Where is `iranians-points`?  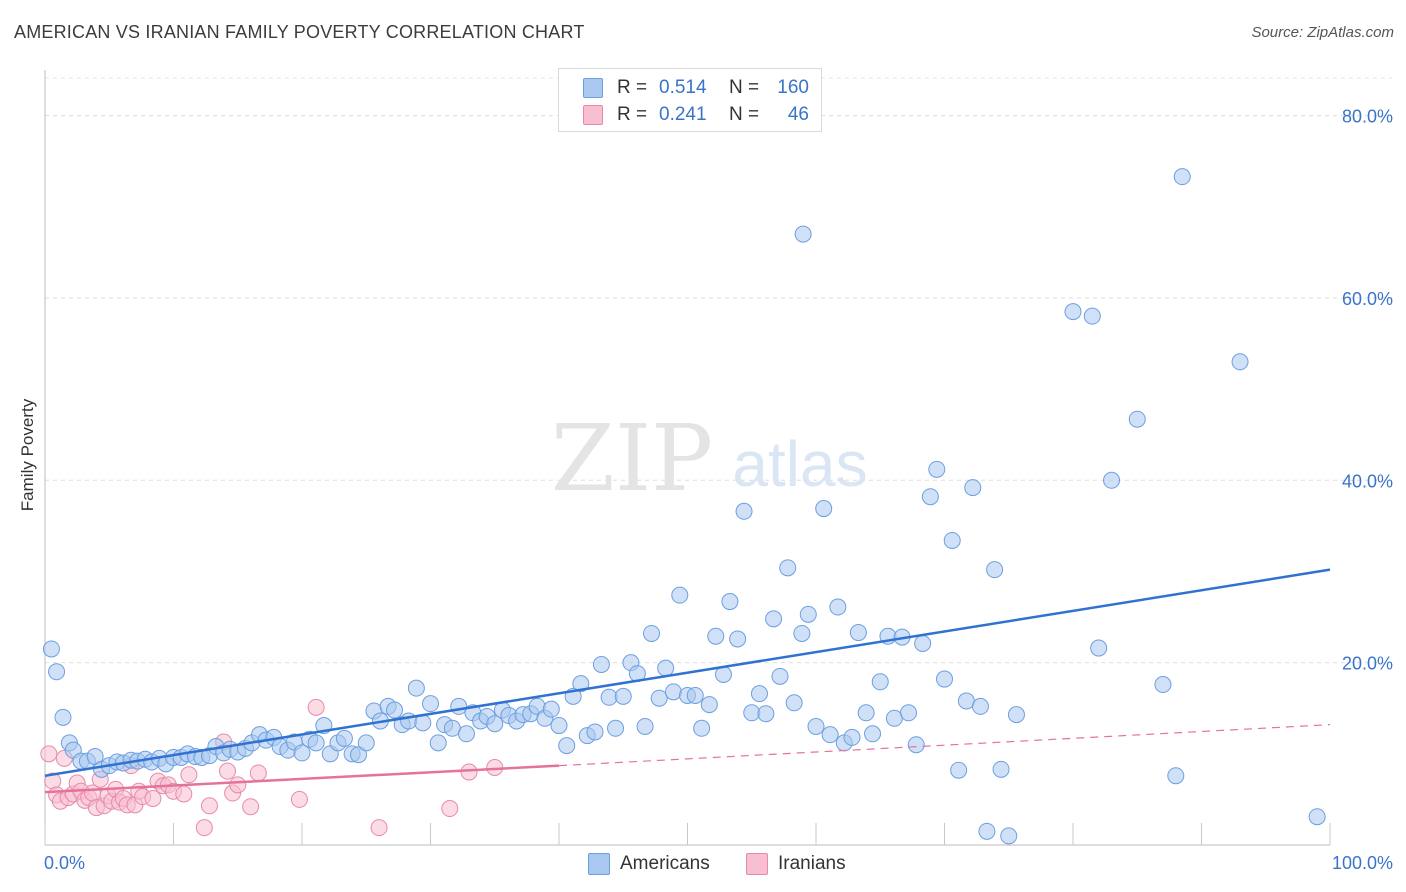
iranians-points is located at coordinates (272, 767).